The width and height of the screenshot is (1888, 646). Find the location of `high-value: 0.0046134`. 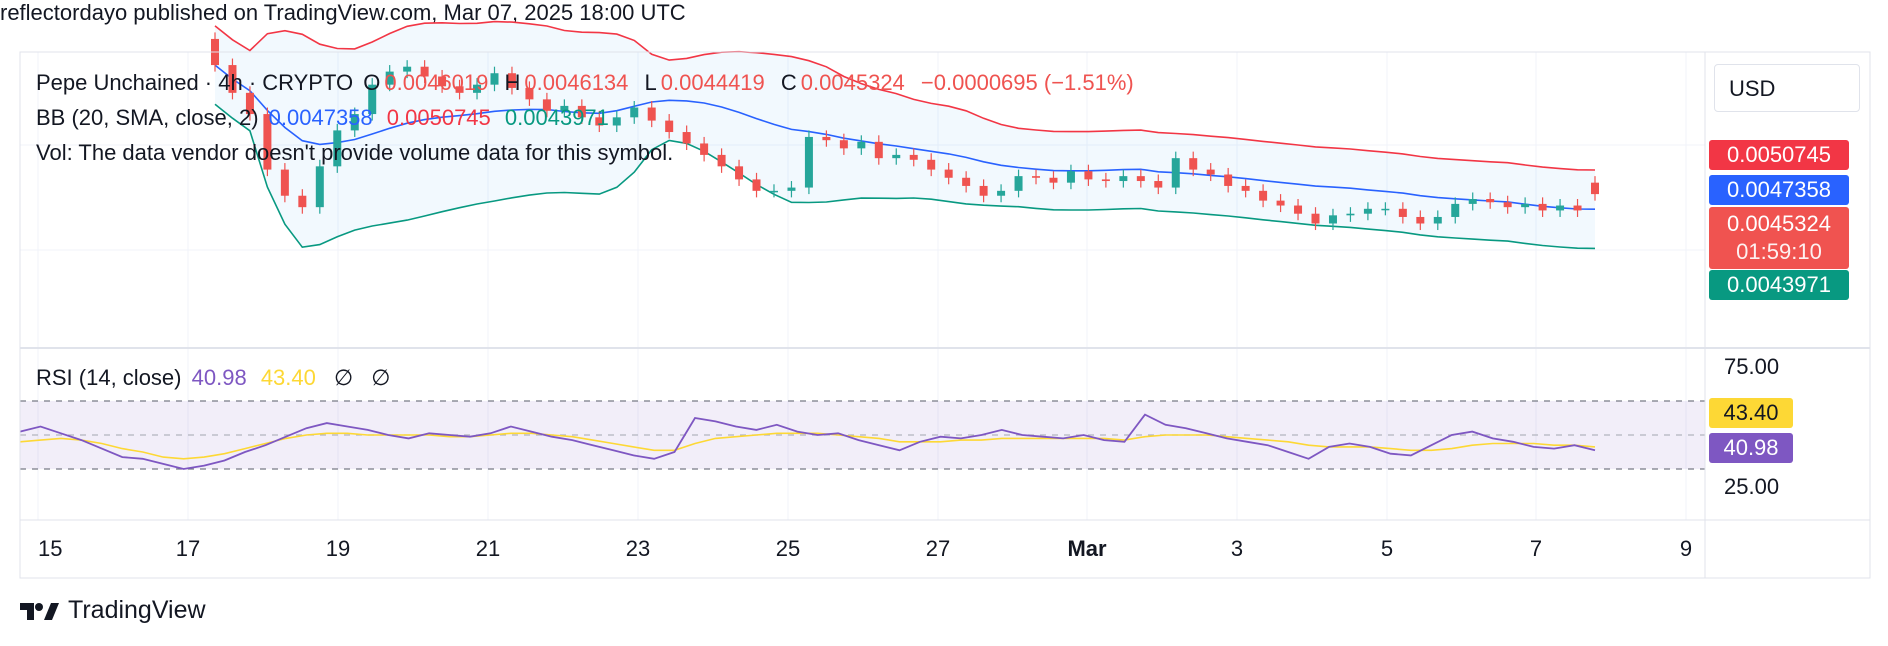

high-value: 0.0046134 is located at coordinates (576, 82).